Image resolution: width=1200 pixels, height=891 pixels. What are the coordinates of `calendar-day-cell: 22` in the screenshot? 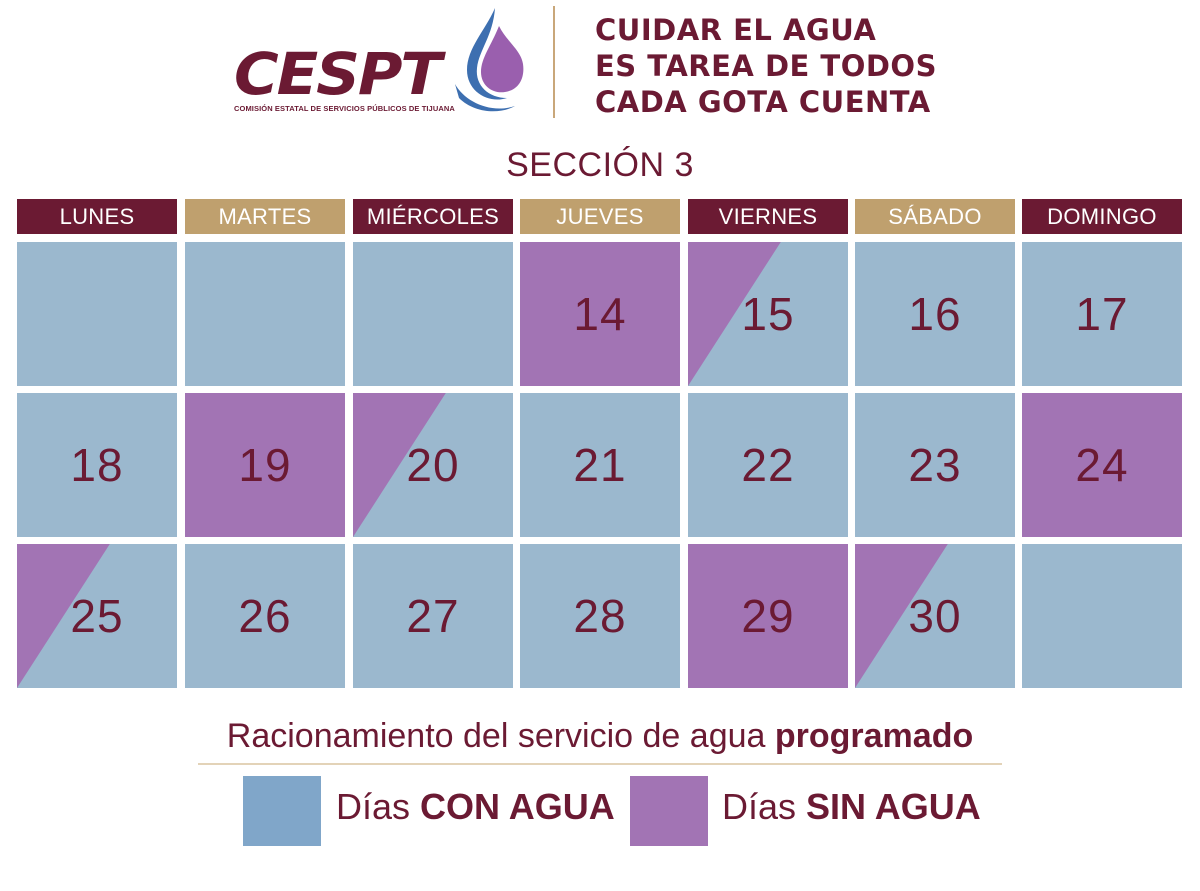 It's located at (768, 465).